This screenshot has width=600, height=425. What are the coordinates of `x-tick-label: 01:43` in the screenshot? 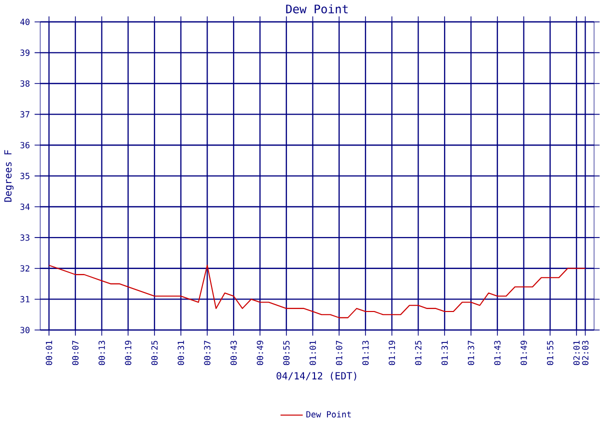 It's located at (497, 353).